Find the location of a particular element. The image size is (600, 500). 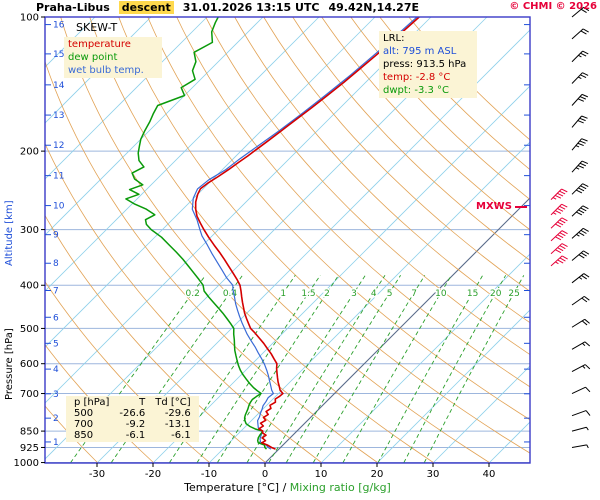

altitude-tick-label: 5 is located at coordinates (56, 344).